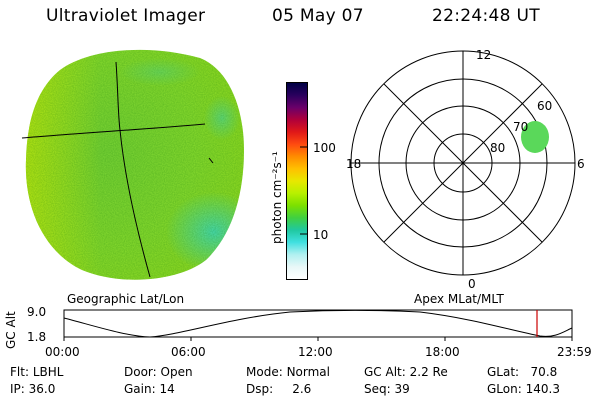  What do you see at coordinates (126, 16) in the screenshot?
I see `instrument-title: Ultraviolet Imager` at bounding box center [126, 16].